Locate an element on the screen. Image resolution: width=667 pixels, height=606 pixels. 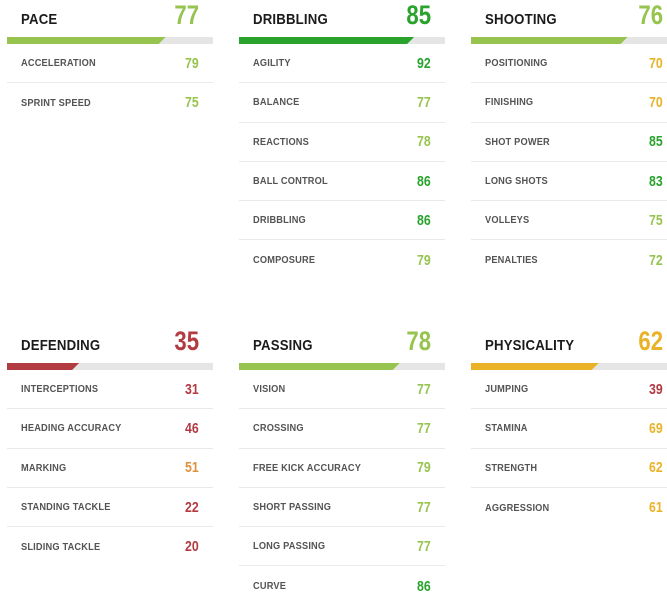
stat-row-dribbling: DRIBBLING 86 is located at coordinates (342, 221).